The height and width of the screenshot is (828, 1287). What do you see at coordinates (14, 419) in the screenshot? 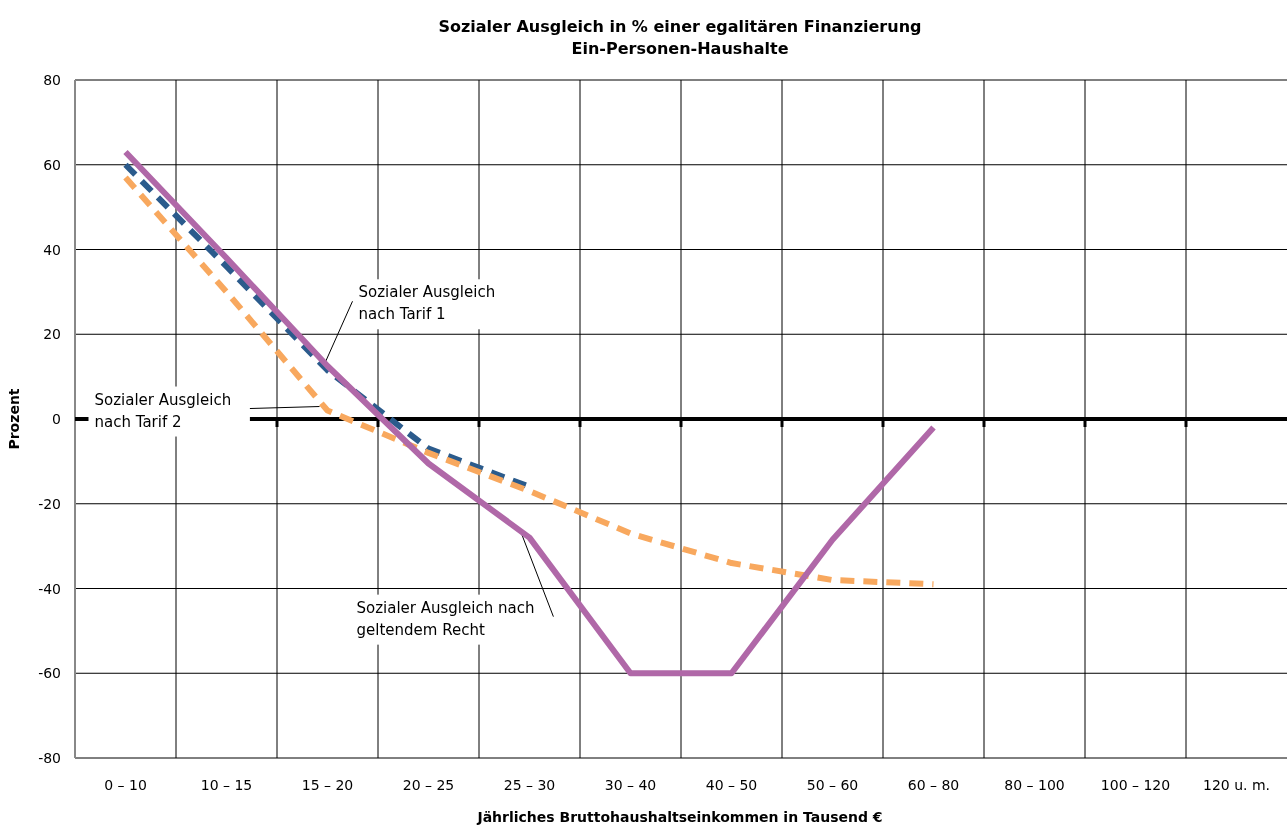
I see `y-axis-title: Prozent` at bounding box center [14, 419].